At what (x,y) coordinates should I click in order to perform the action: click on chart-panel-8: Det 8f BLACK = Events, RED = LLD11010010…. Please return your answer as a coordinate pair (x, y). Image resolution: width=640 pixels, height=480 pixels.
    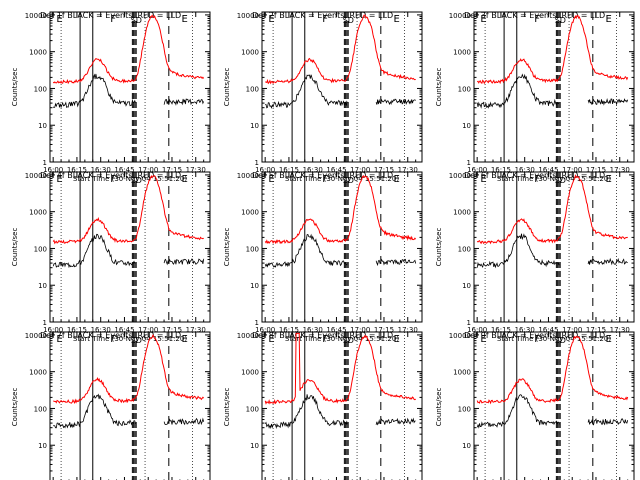
    Looking at the image, I should click on (323, 405).